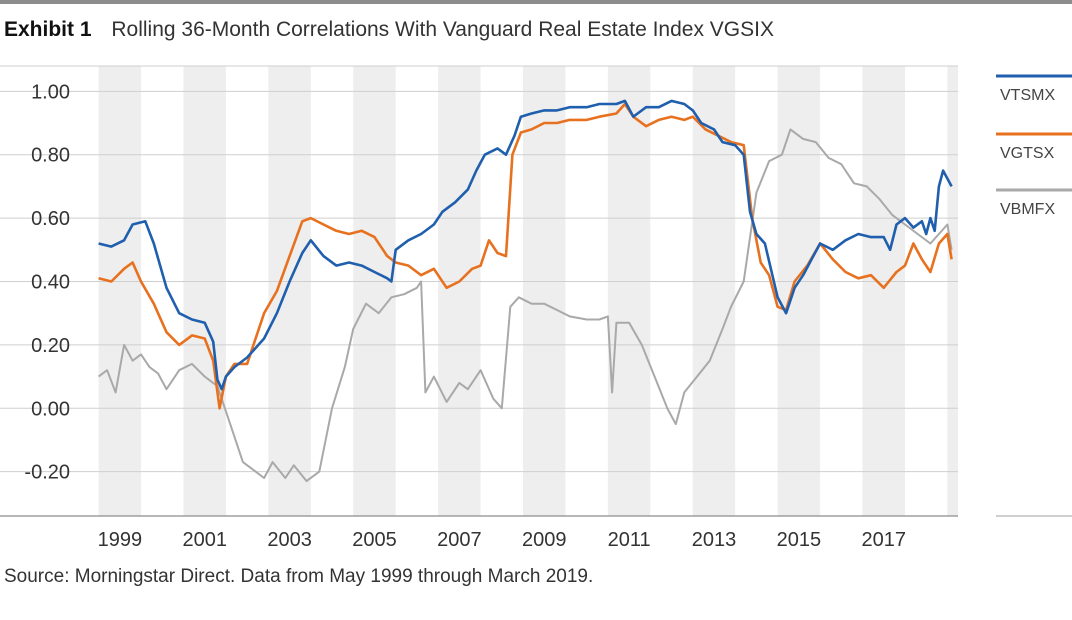  Describe the element at coordinates (544, 540) in the screenshot. I see `x-tick-label: 2009` at that location.